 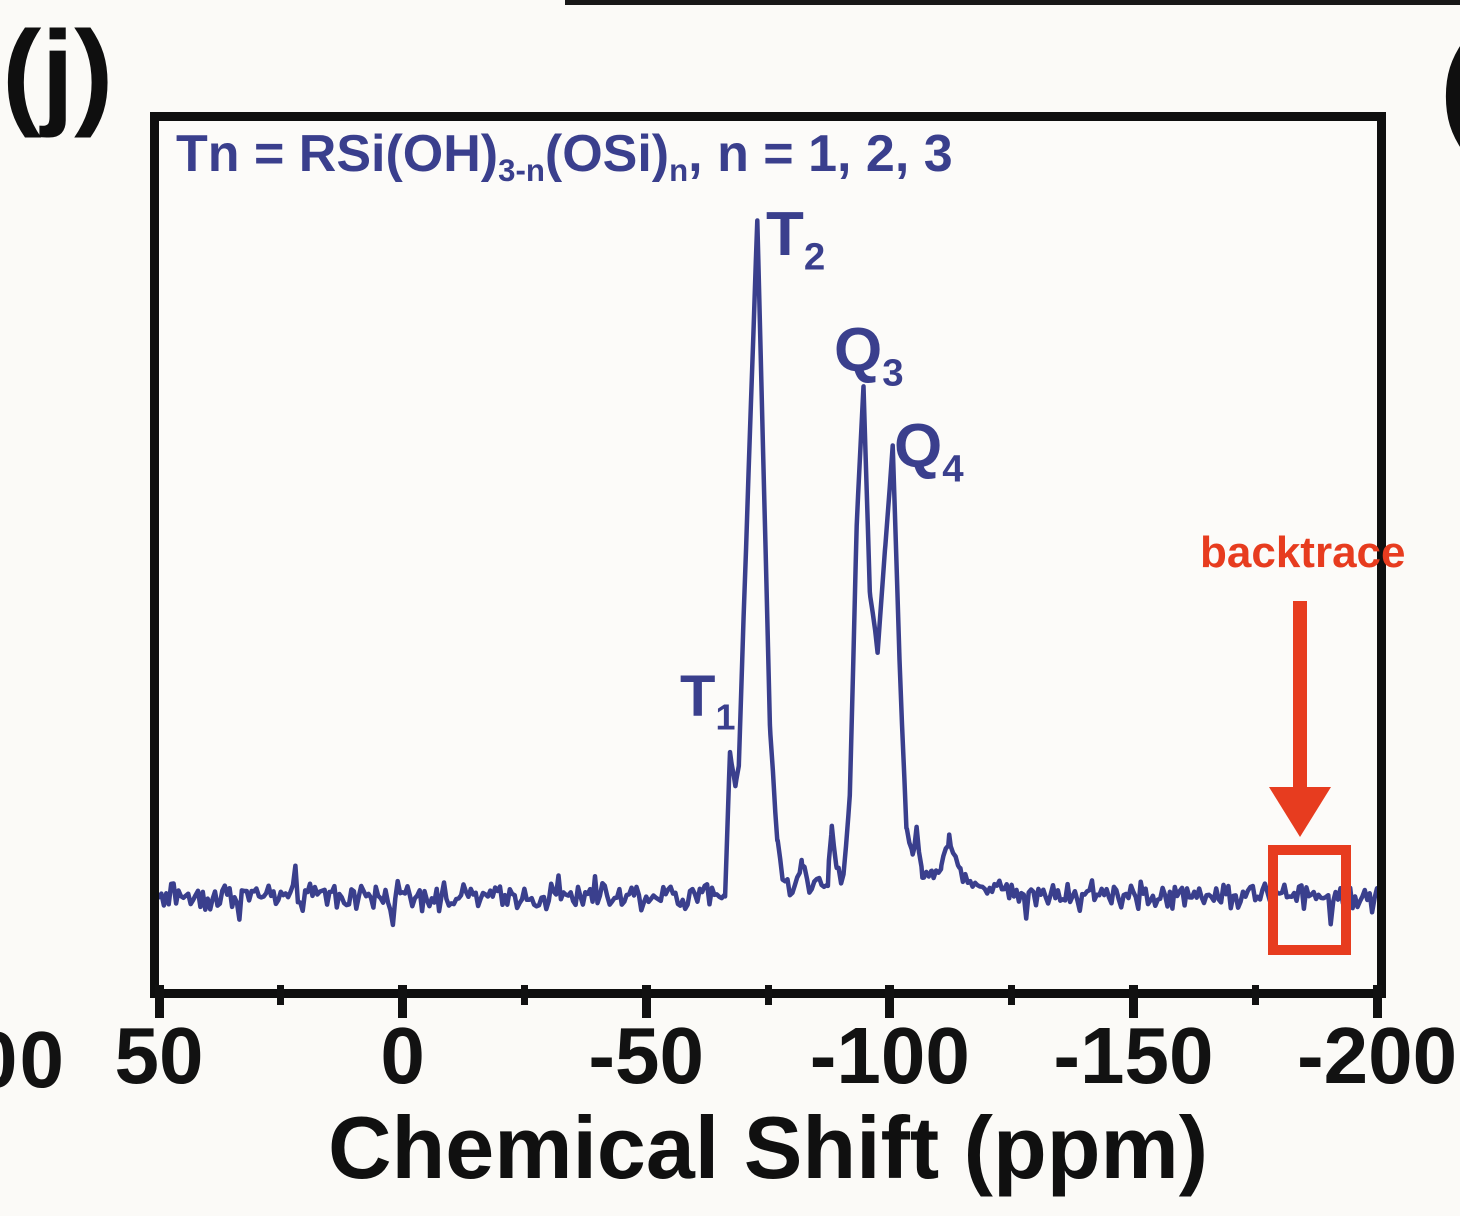 What do you see at coordinates (1133, 1055) in the screenshot?
I see `x-axis-tick-label: -150` at bounding box center [1133, 1055].